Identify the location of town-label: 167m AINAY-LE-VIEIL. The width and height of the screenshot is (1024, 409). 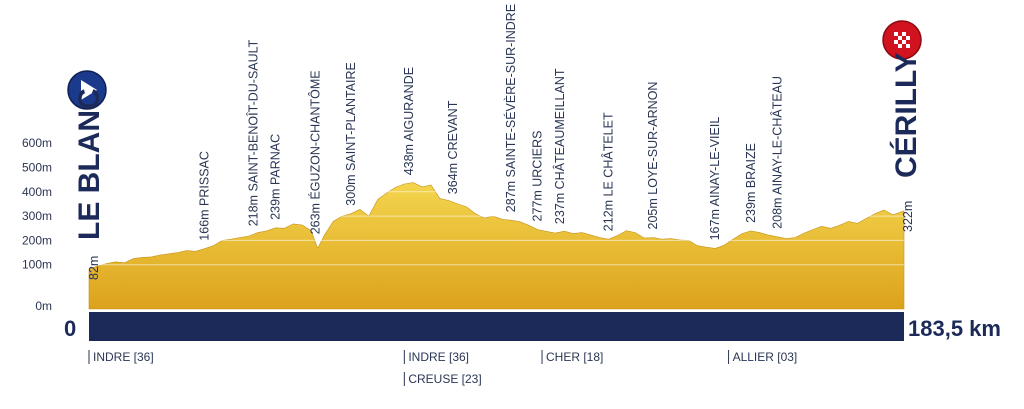
(715, 179).